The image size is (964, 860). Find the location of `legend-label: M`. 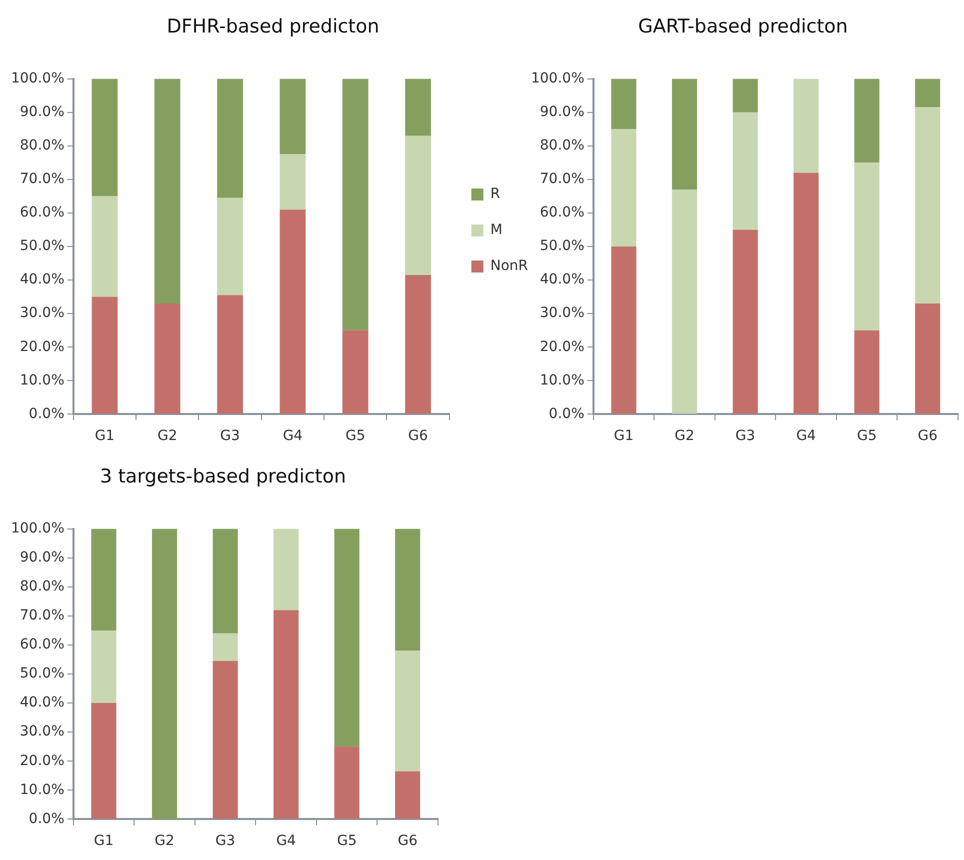

legend-label: M is located at coordinates (496, 230).